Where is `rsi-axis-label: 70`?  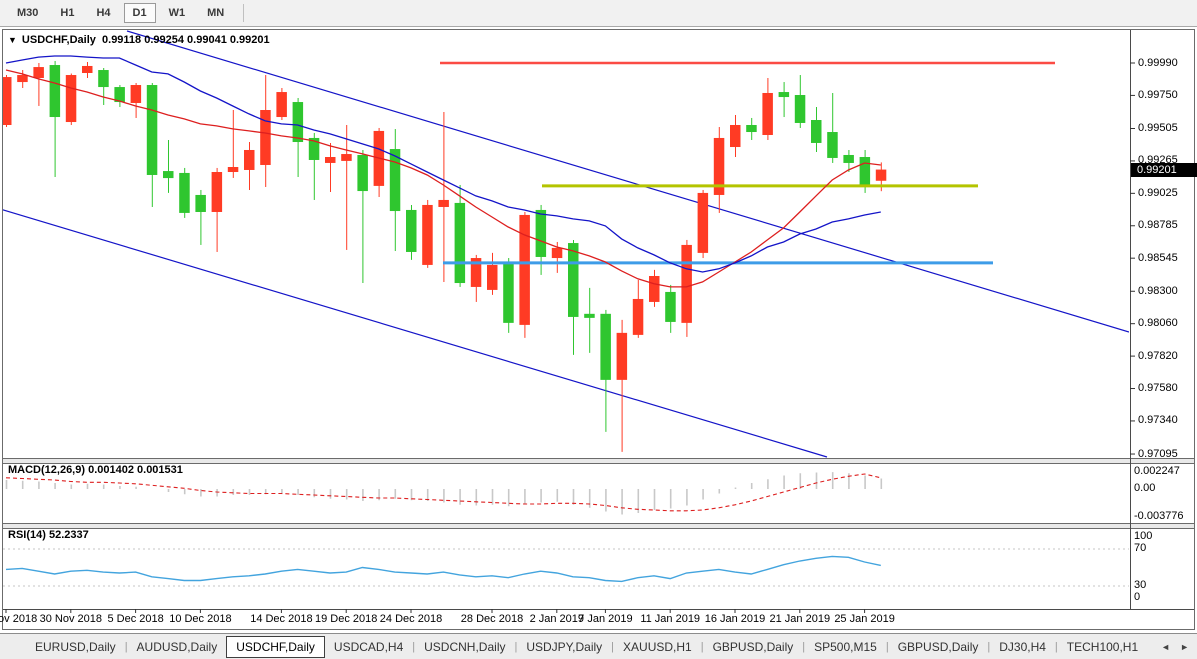 rsi-axis-label: 70 is located at coordinates (1140, 548).